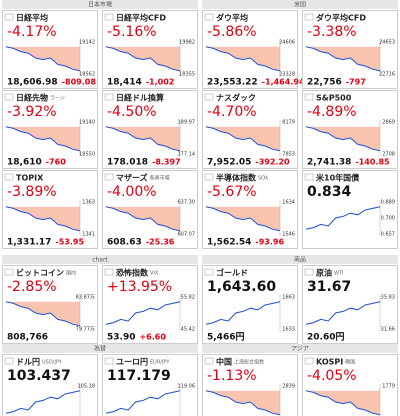 The height and width of the screenshot is (416, 400). Describe the element at coordinates (150, 129) in the screenshot. I see `tile: 日経ドル換算-4.50% 189.97 177.14 178.018 -8.397` at that location.